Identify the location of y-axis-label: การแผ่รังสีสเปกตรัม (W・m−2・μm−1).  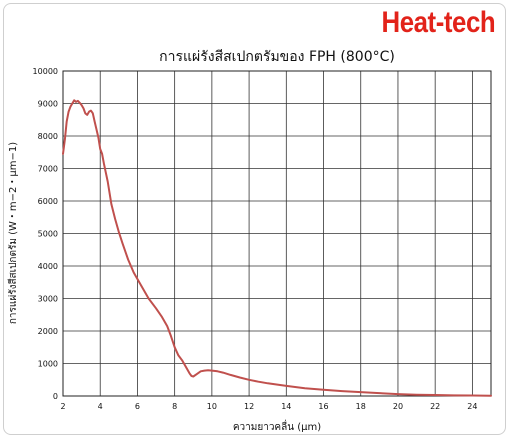
(13, 233).